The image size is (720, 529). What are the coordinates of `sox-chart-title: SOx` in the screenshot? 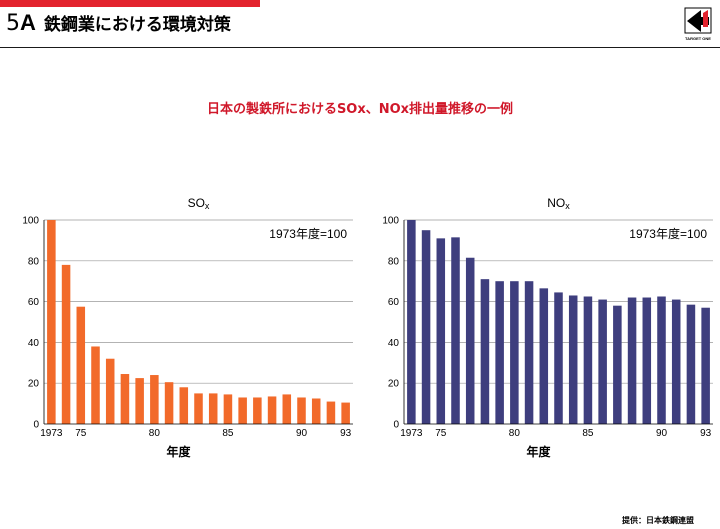 It's located at (199, 203).